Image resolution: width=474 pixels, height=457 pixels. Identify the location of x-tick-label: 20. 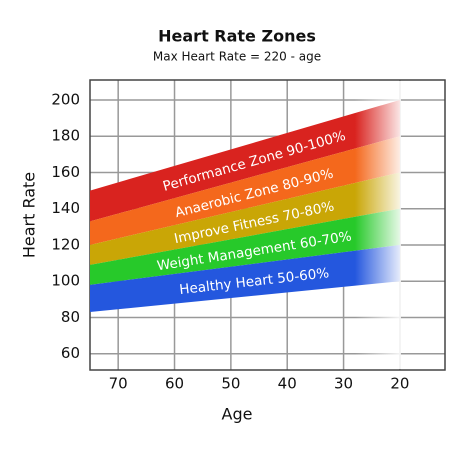
(399, 384).